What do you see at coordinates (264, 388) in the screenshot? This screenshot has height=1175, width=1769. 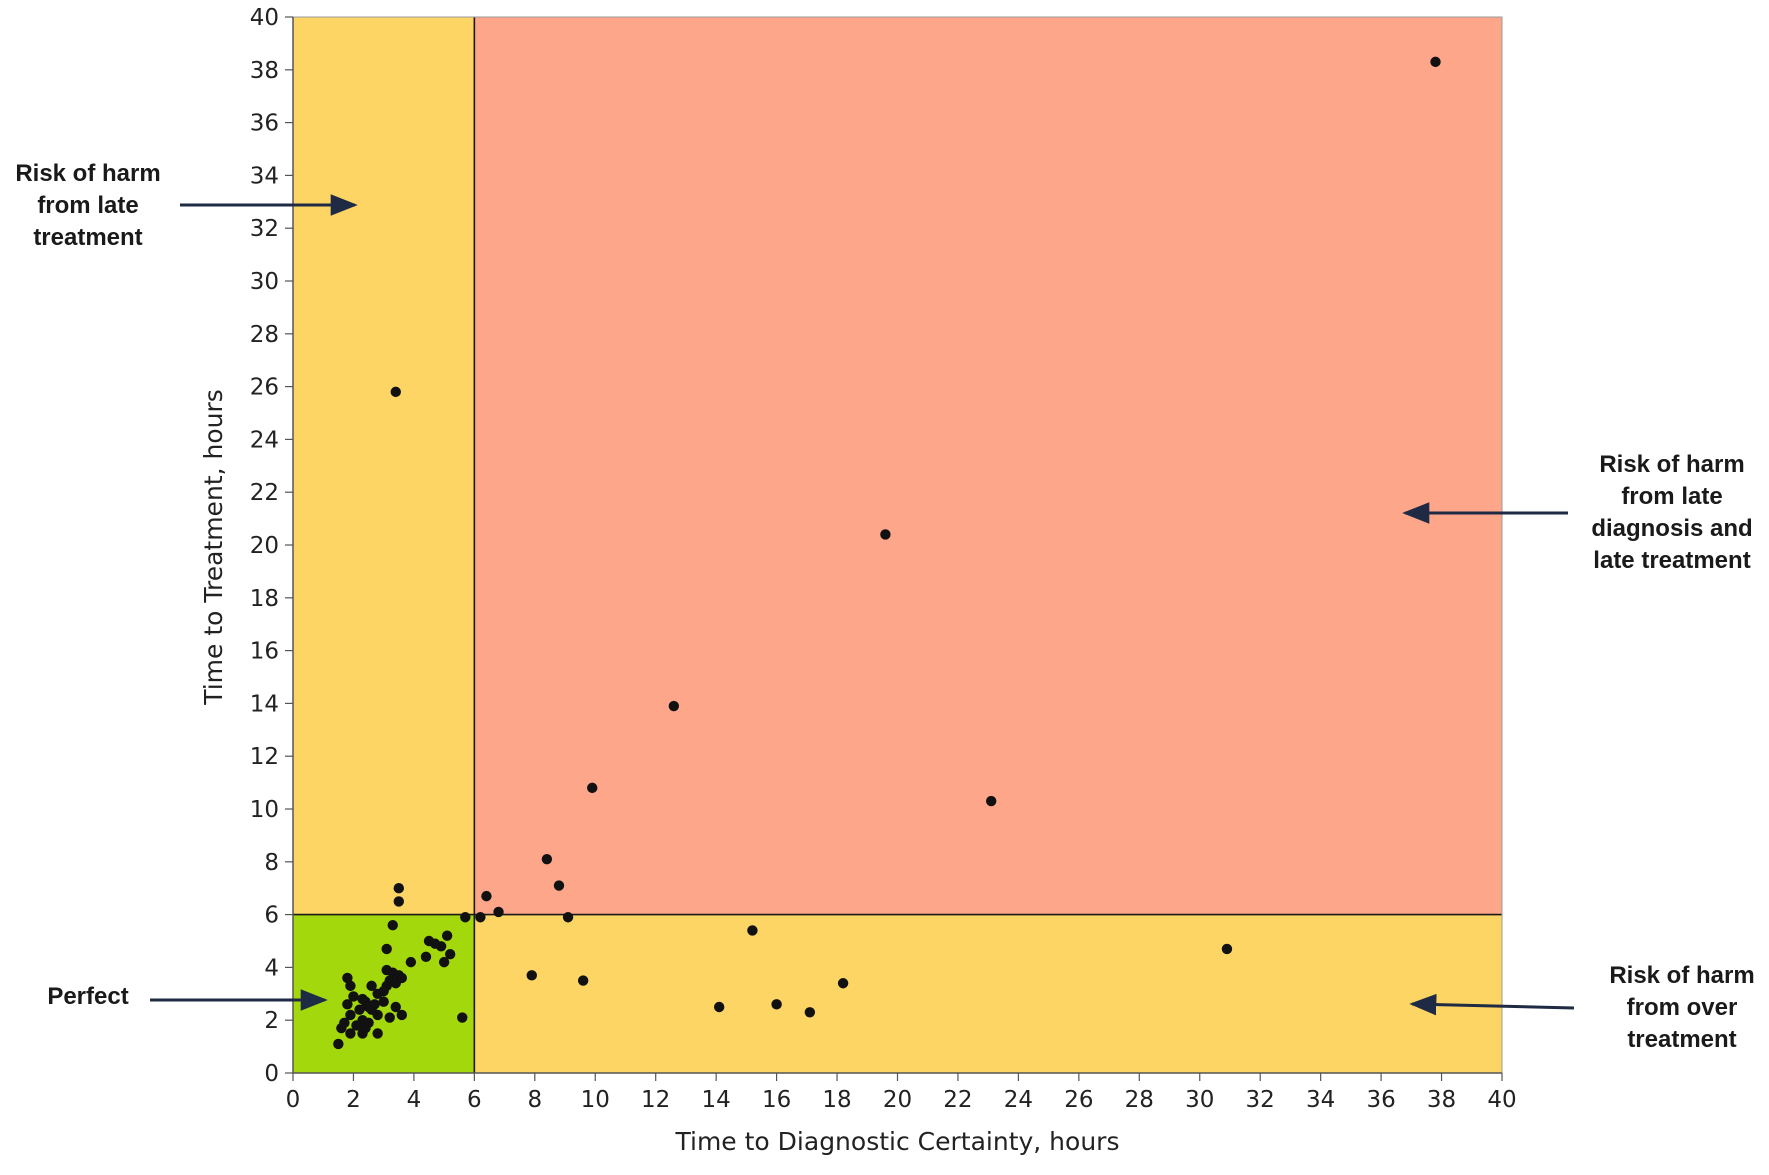 I see `y-tick-label: 26` at bounding box center [264, 388].